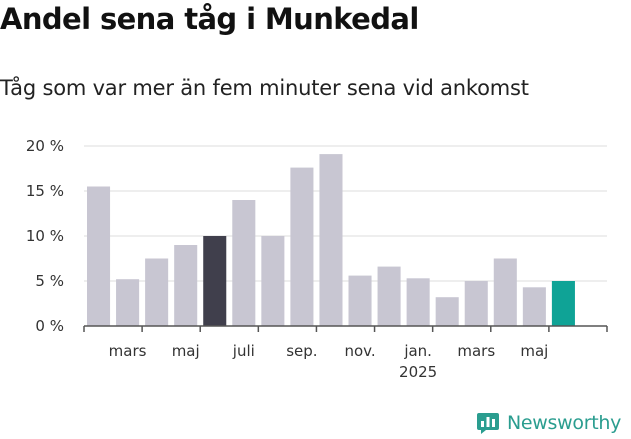 The image size is (631, 439). I want to click on y-tick-labels: 0 % 5 % 10 % 15 % 20 %, so click(45, 236).